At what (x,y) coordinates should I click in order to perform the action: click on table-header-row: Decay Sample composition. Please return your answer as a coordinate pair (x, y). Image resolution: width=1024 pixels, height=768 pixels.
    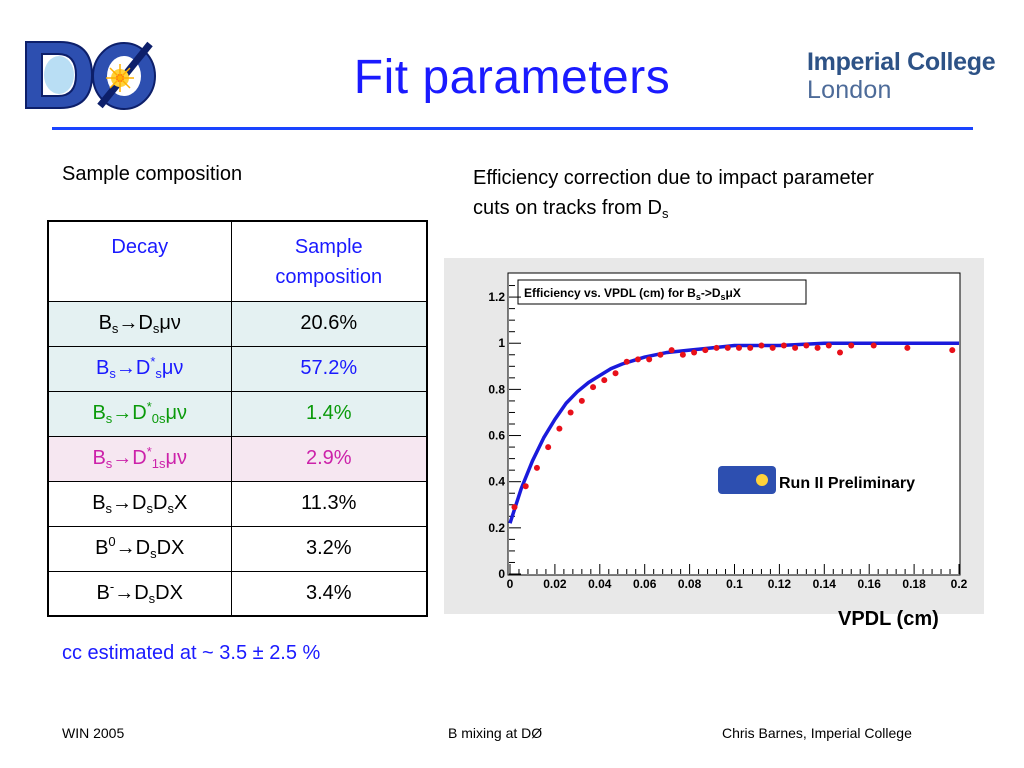
    Looking at the image, I should click on (237, 261).